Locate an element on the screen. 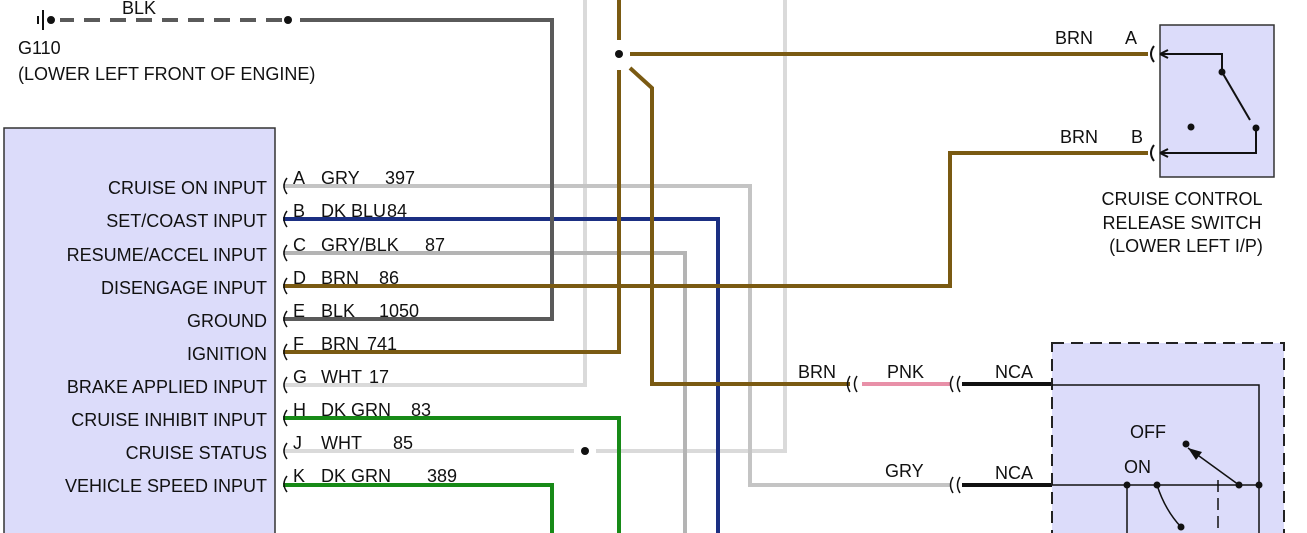  circuit-number: 85 is located at coordinates (403, 443).